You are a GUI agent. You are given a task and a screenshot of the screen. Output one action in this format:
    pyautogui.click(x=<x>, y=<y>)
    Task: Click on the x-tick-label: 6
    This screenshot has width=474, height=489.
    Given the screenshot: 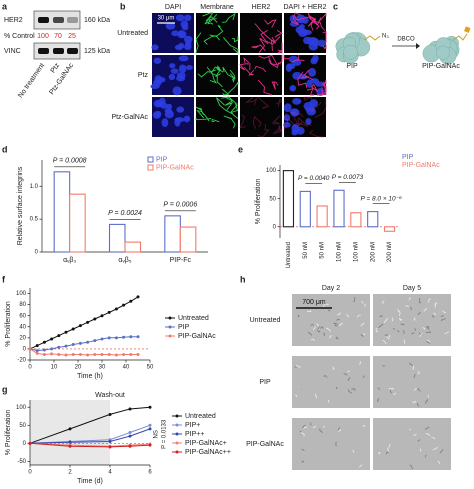 What is the action you would take?
    pyautogui.click(x=150, y=473)
    